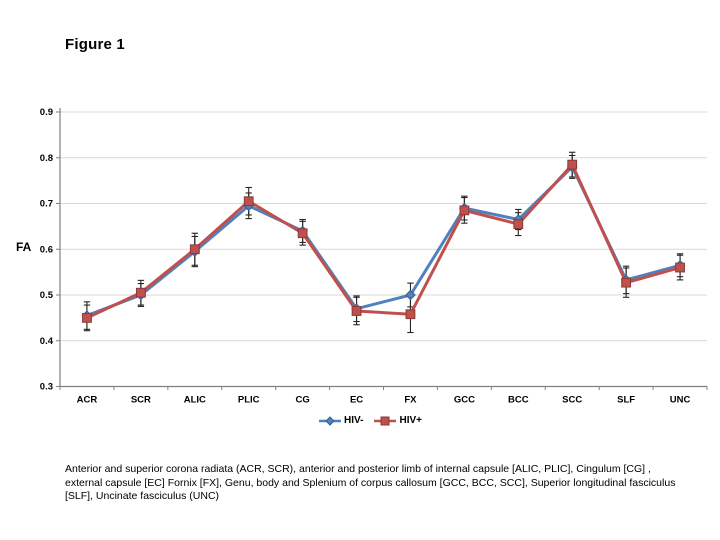 The image size is (720, 540). What do you see at coordinates (410, 295) in the screenshot?
I see `data-point-diamond` at bounding box center [410, 295].